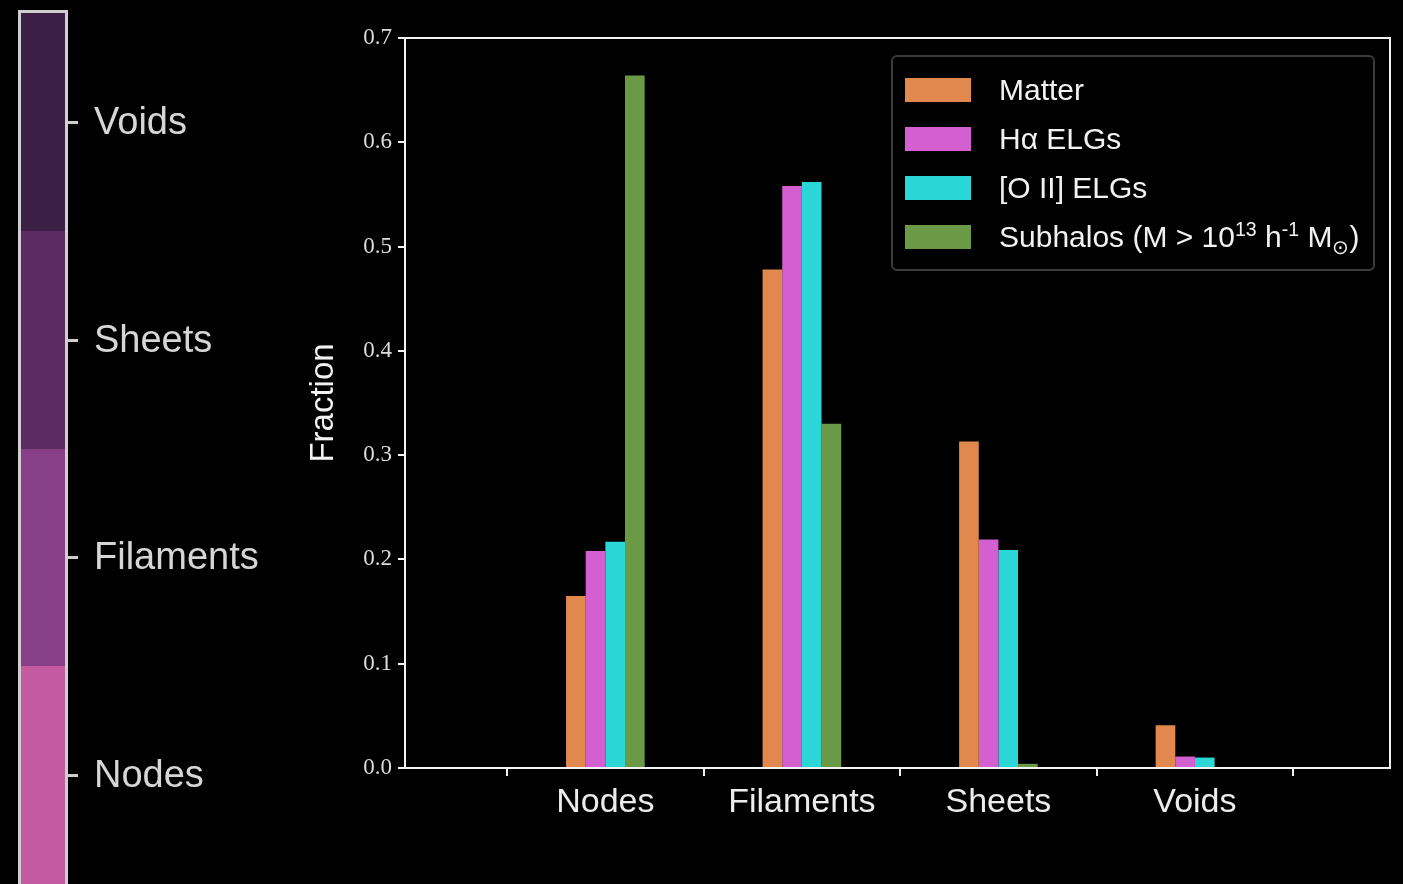 Image resolution: width=1403 pixels, height=884 pixels. Describe the element at coordinates (321, 403) in the screenshot. I see `y-axis-title: Fraction` at that location.